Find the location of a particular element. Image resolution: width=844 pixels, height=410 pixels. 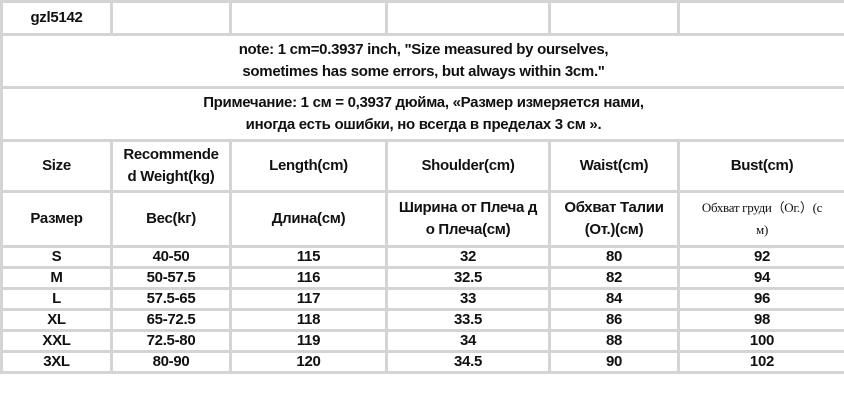

table-row: M 50-57.5 116 32.5 82 94 is located at coordinates (422, 278).